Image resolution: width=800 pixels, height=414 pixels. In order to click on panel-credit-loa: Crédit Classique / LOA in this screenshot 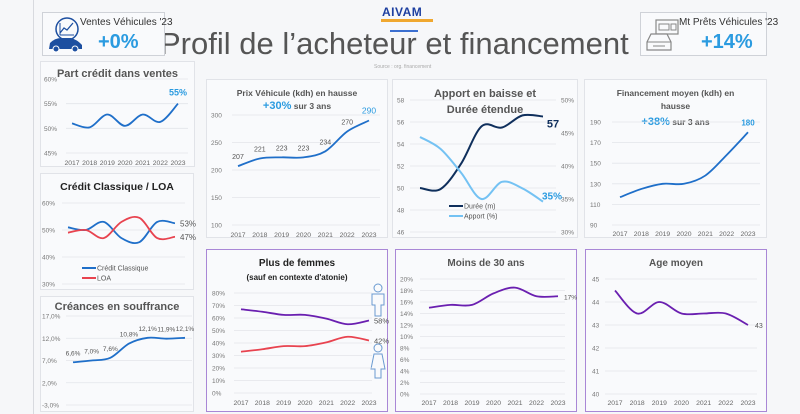, I will do `click(117, 231)`.